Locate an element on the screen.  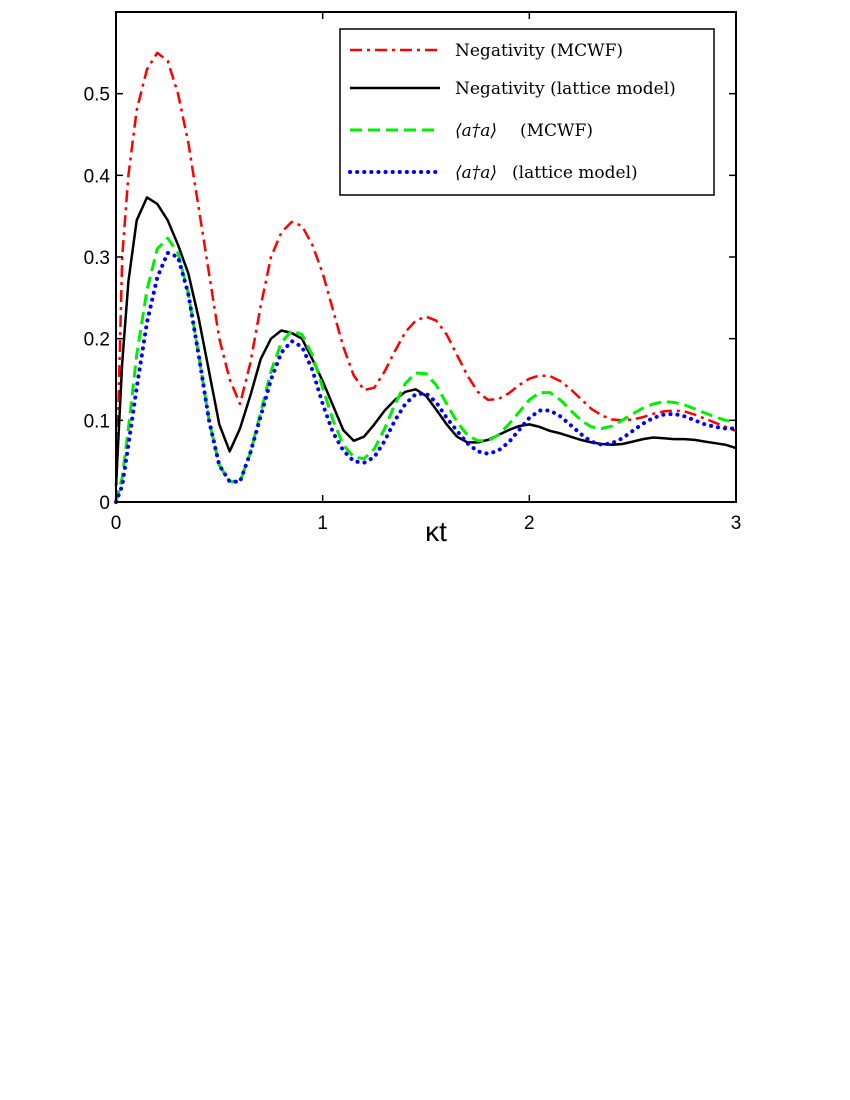
legend-math-ada-lattice: ⟨a†a⟩ is located at coordinates (476, 173).